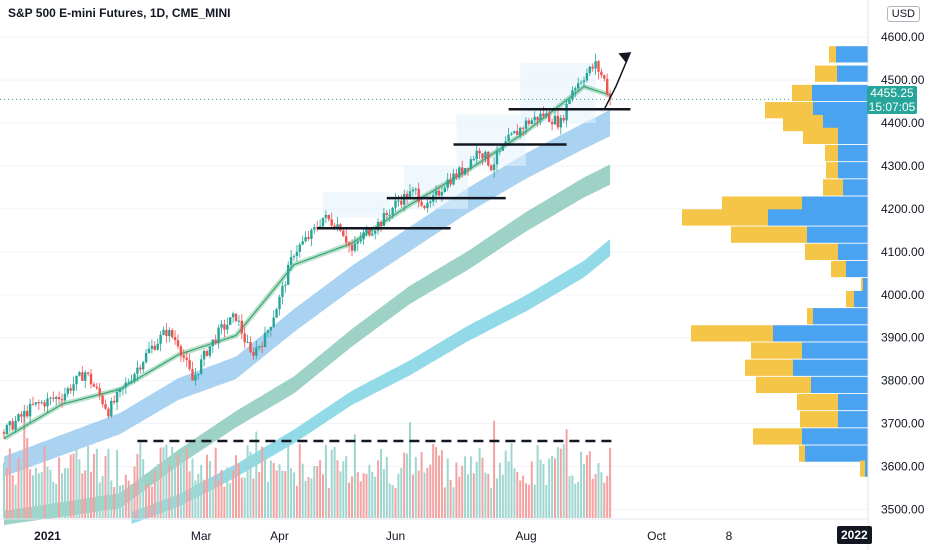  What do you see at coordinates (903, 37) in the screenshot?
I see `y-tick-label: 4600.00` at bounding box center [903, 37].